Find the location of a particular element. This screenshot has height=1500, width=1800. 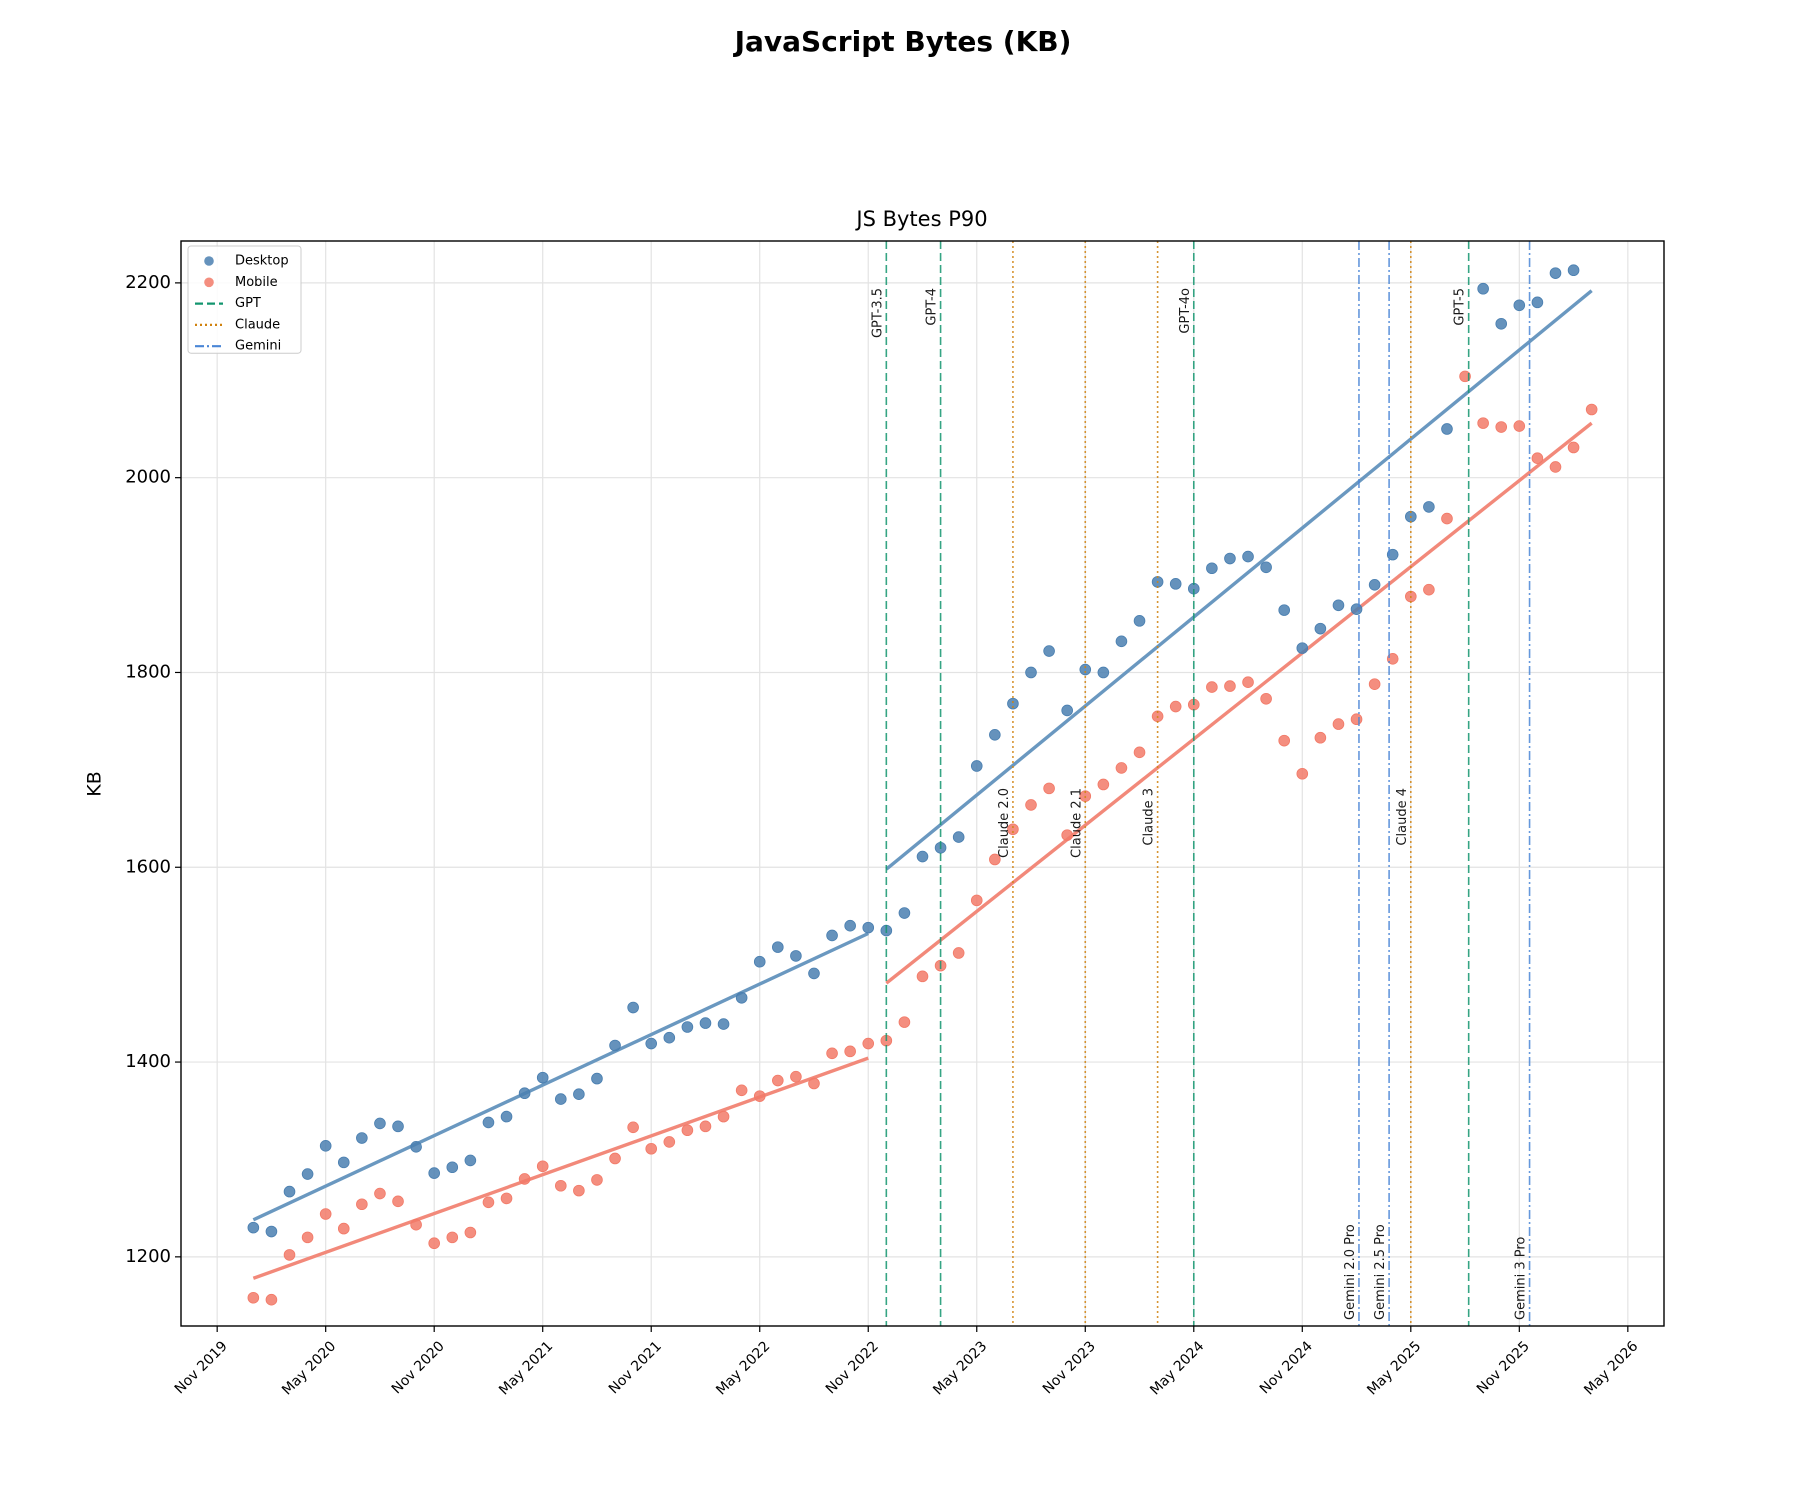

legend-marker is located at coordinates (209, 261).